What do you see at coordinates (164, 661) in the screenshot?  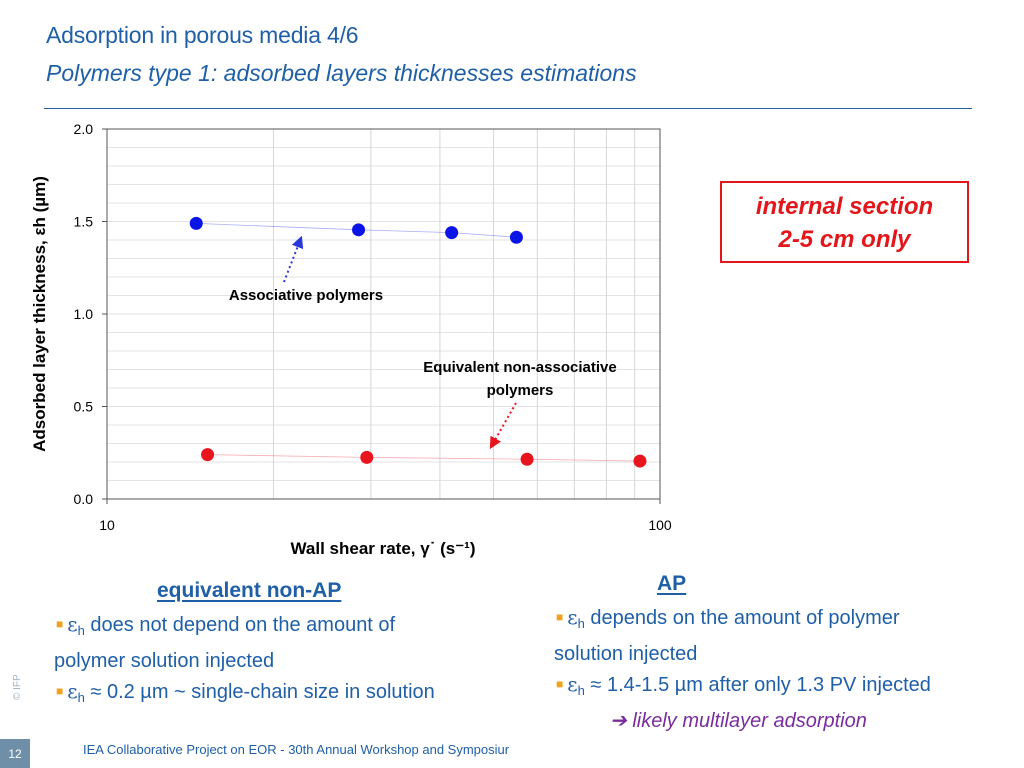 I see `nonap-bullet-1-continuation: polymer solution injected` at bounding box center [164, 661].